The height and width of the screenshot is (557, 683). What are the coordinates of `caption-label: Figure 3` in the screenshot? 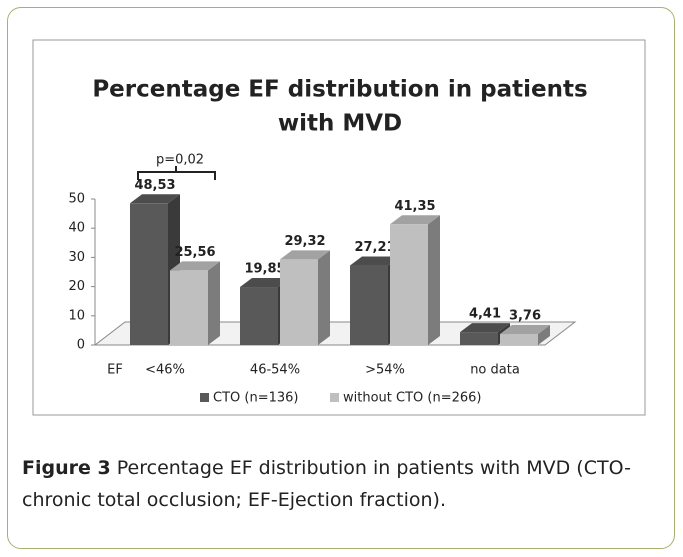 It's located at (66, 468).